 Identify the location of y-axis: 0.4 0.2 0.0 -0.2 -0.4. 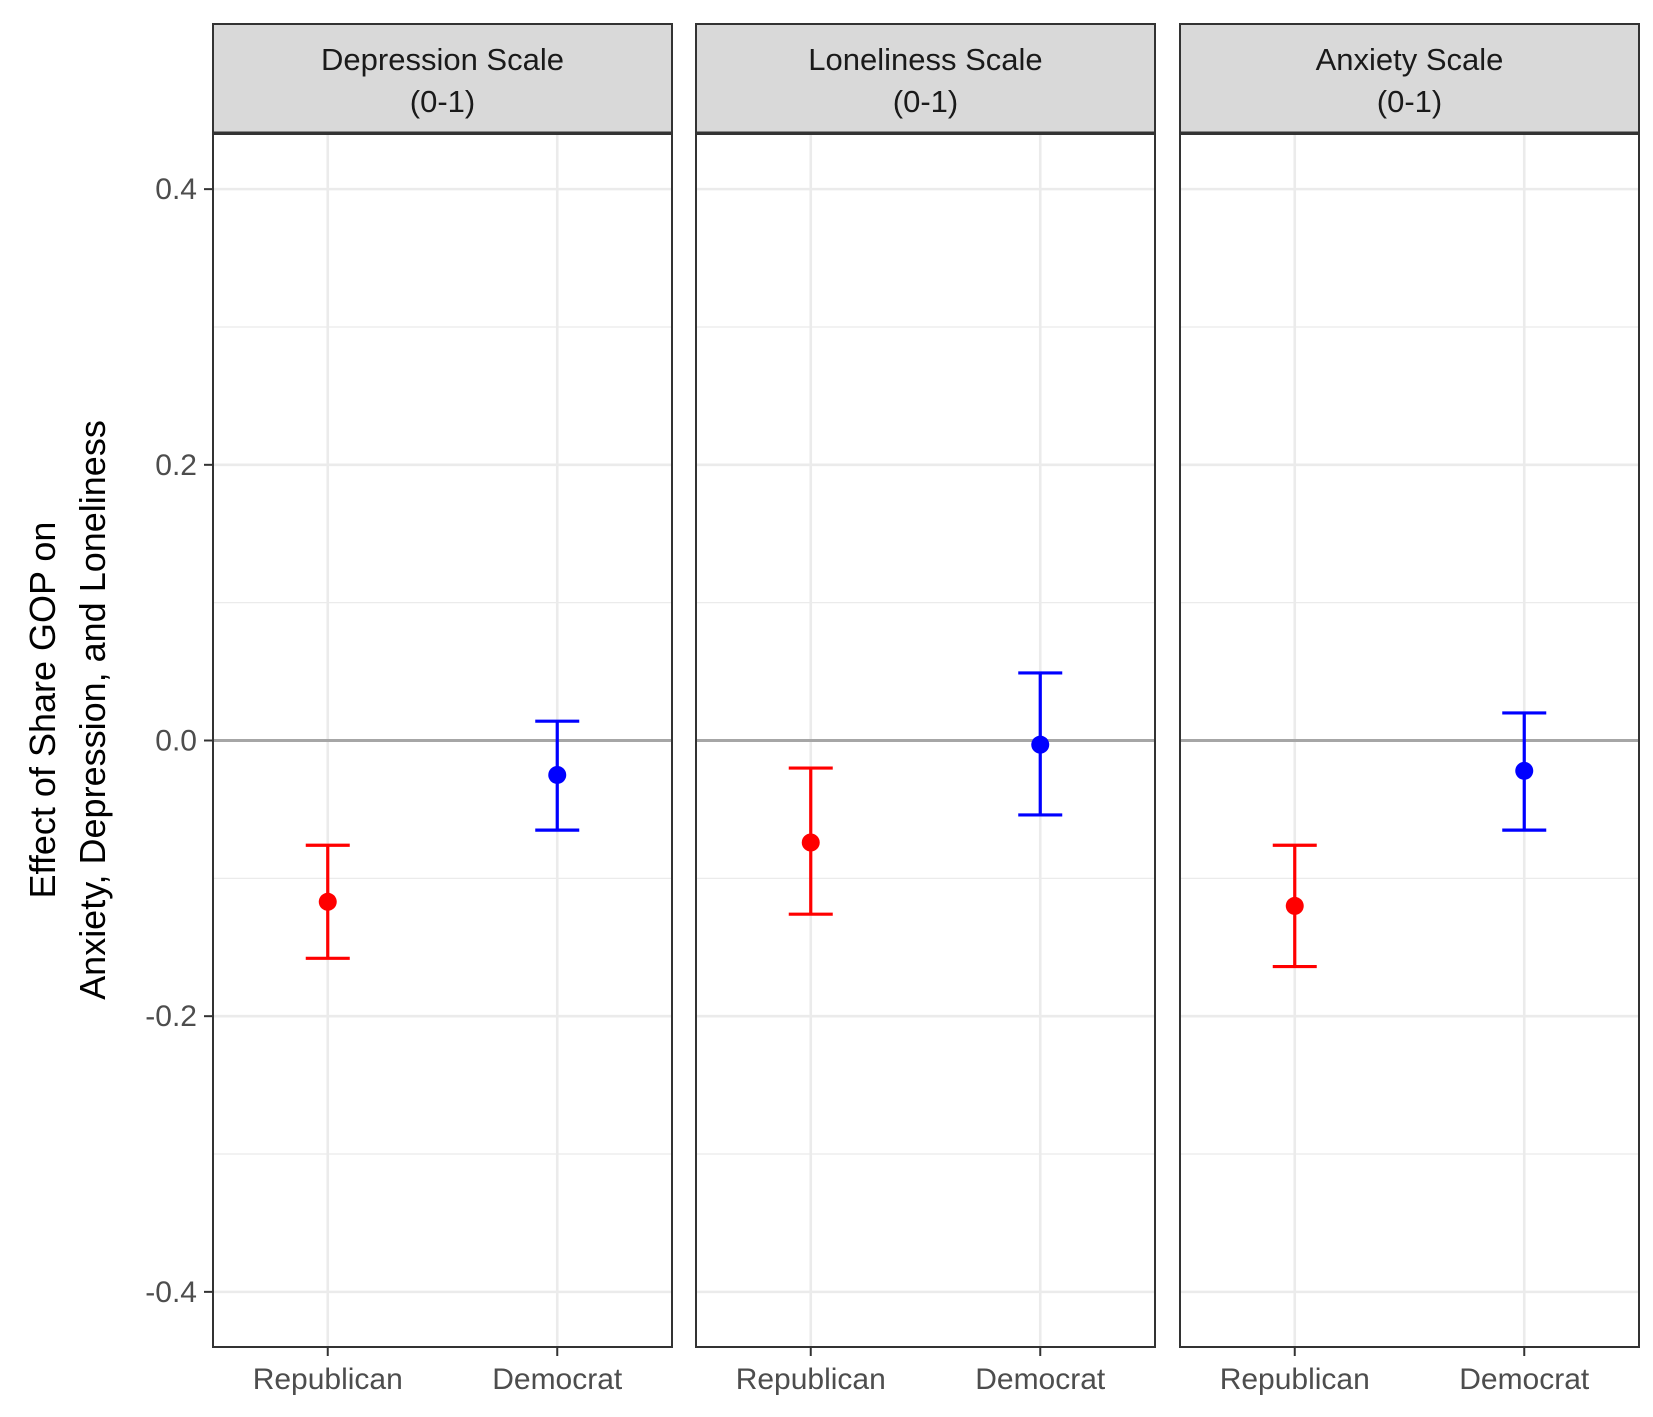
(179, 741).